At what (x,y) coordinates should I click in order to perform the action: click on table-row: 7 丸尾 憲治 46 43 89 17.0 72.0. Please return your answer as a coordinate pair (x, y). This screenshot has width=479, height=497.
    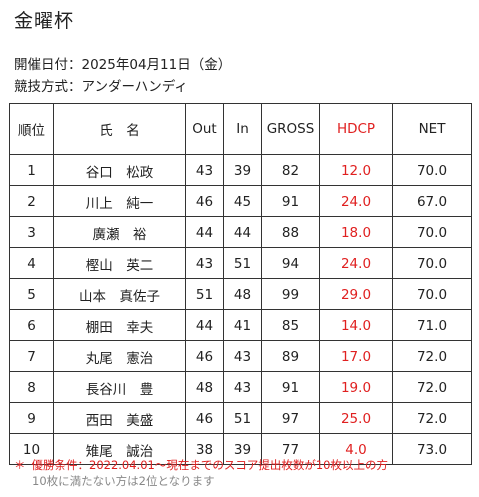
    Looking at the image, I should click on (240, 356).